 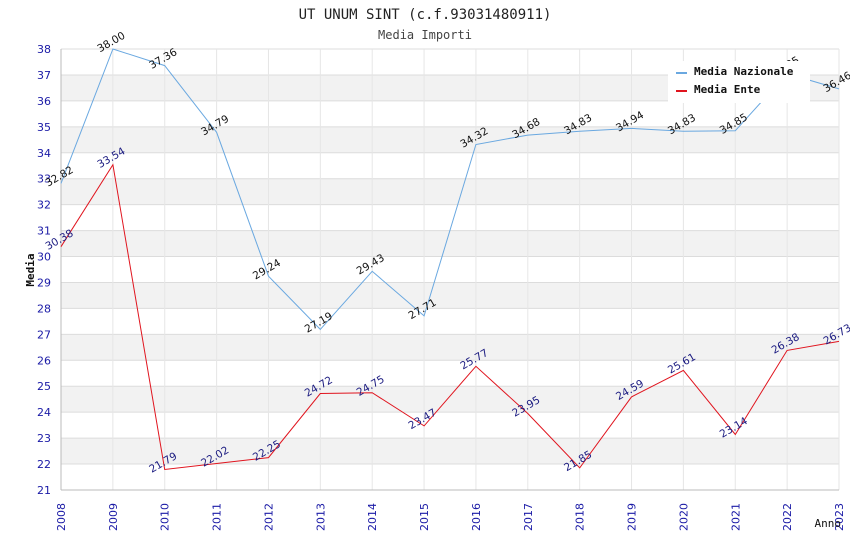 I want to click on y-tick-label: 38, so click(x=44, y=49).